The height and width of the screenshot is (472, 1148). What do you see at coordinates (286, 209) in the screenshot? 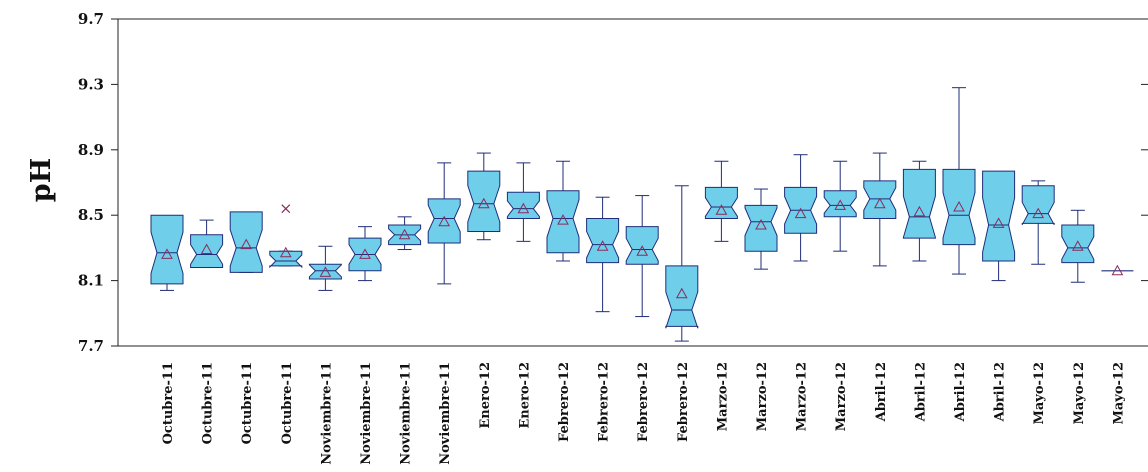
I see `outlier-marker` at bounding box center [286, 209].